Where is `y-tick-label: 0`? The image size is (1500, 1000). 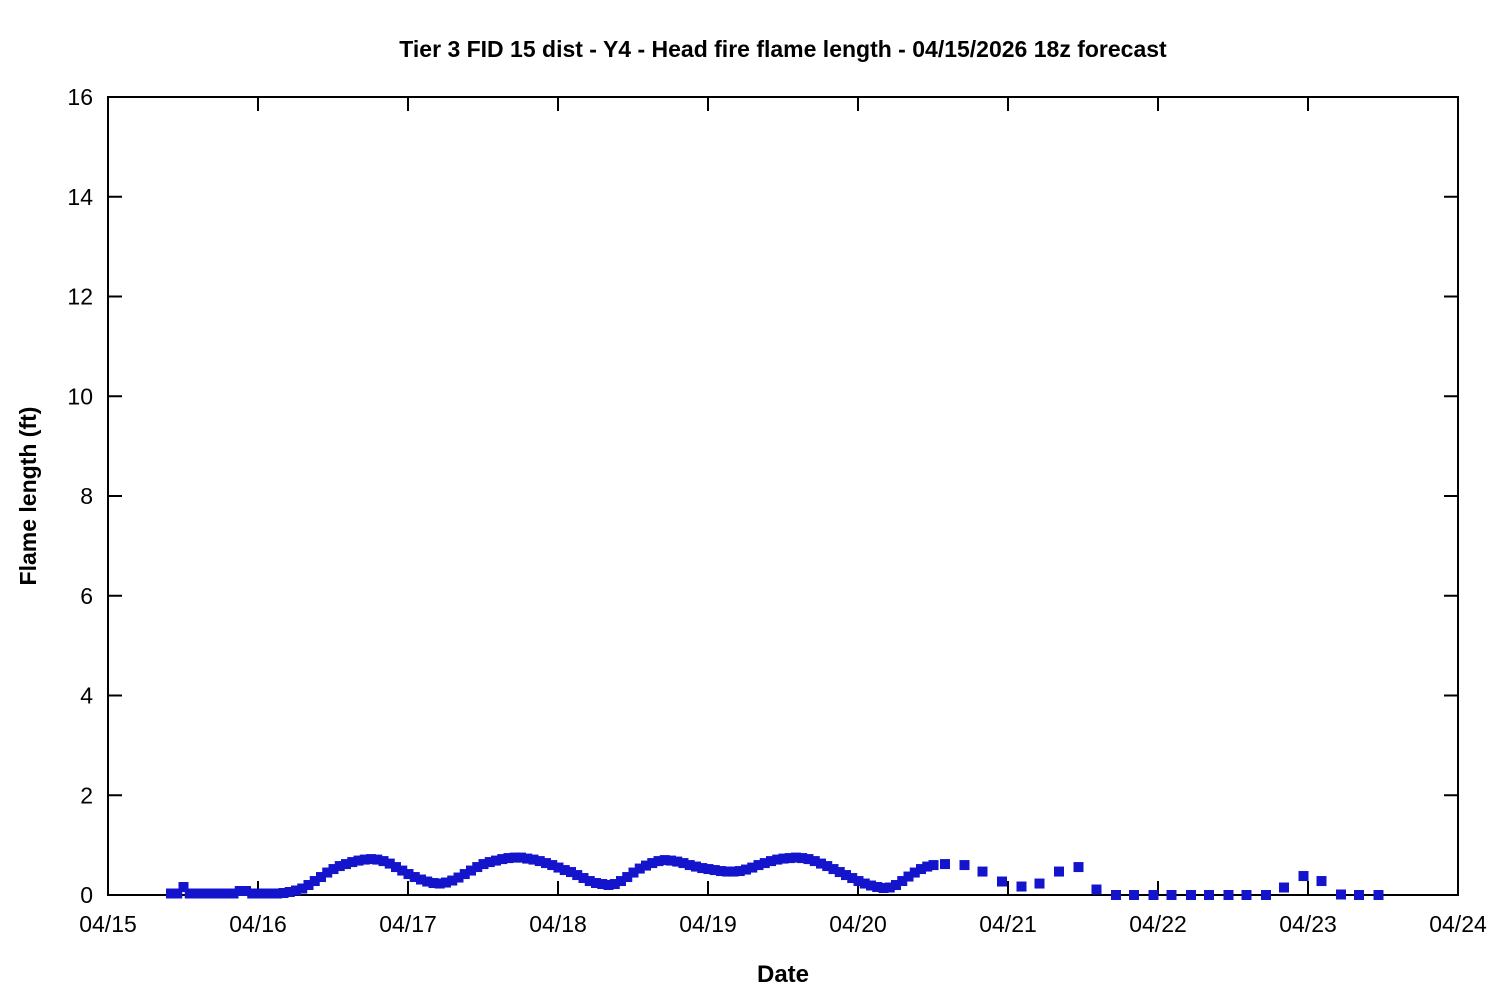
y-tick-label: 0 is located at coordinates (86, 895).